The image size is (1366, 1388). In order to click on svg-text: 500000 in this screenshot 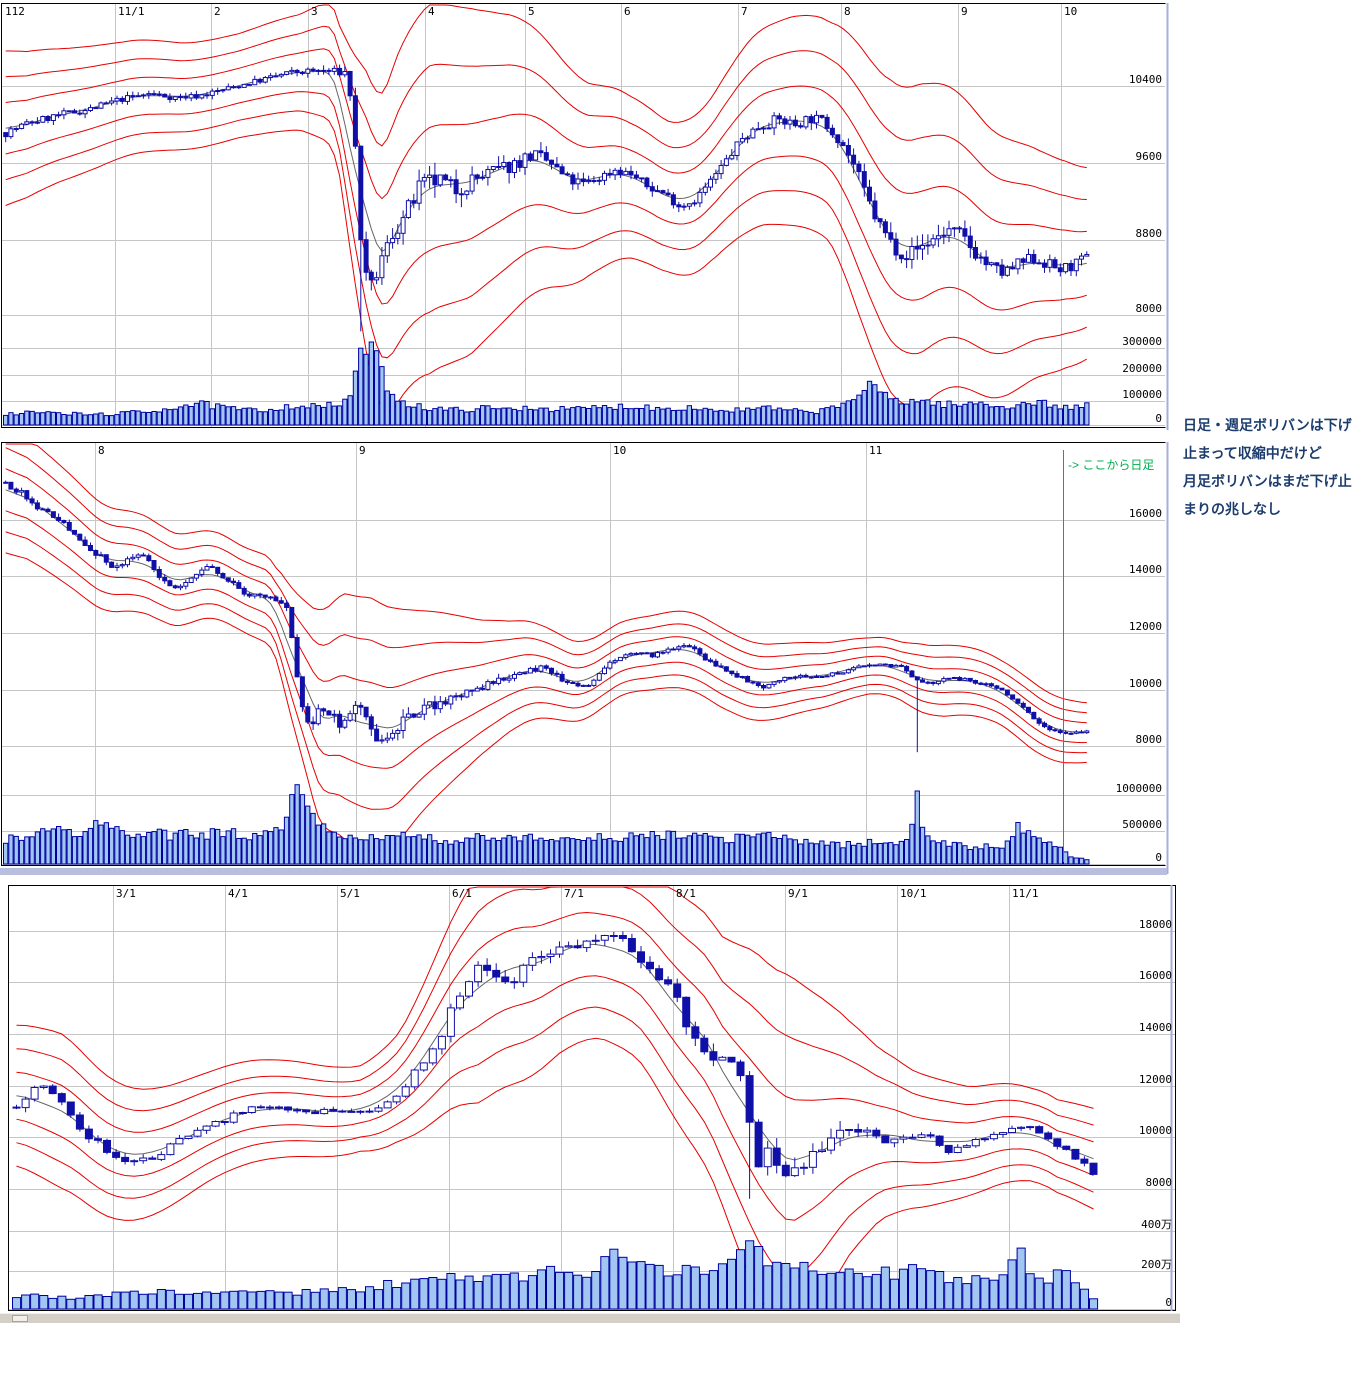, I will do `click(1142, 824)`.